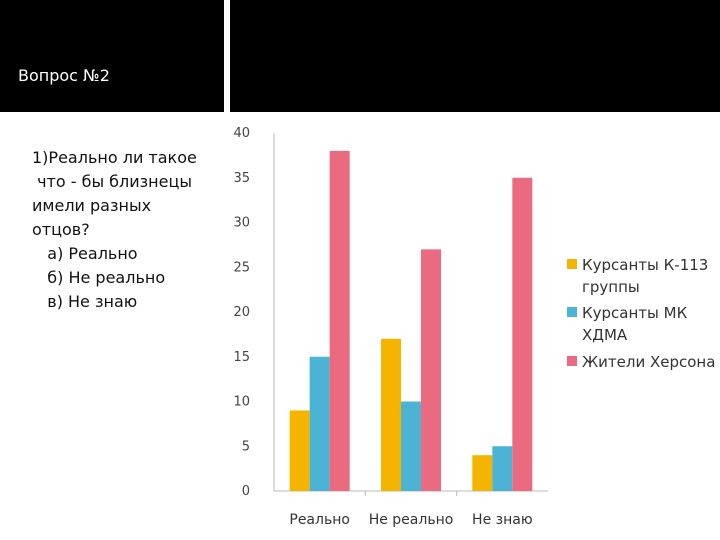  Describe the element at coordinates (241, 312) in the screenshot. I see `y-tick-label: 20` at that location.